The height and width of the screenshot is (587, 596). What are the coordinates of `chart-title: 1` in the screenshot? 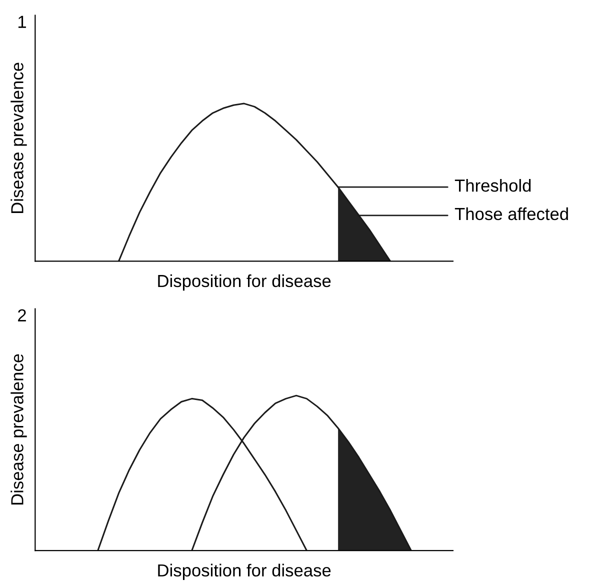 It's located at (22, 22).